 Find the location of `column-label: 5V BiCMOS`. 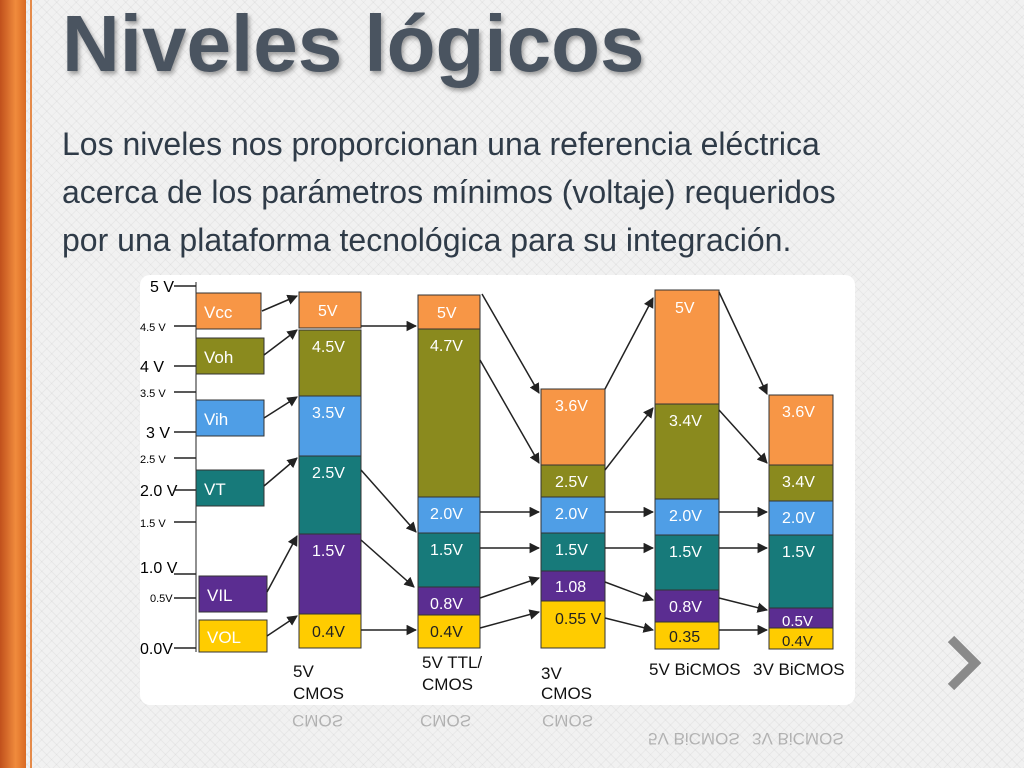

column-label: 5V BiCMOS is located at coordinates (695, 669).